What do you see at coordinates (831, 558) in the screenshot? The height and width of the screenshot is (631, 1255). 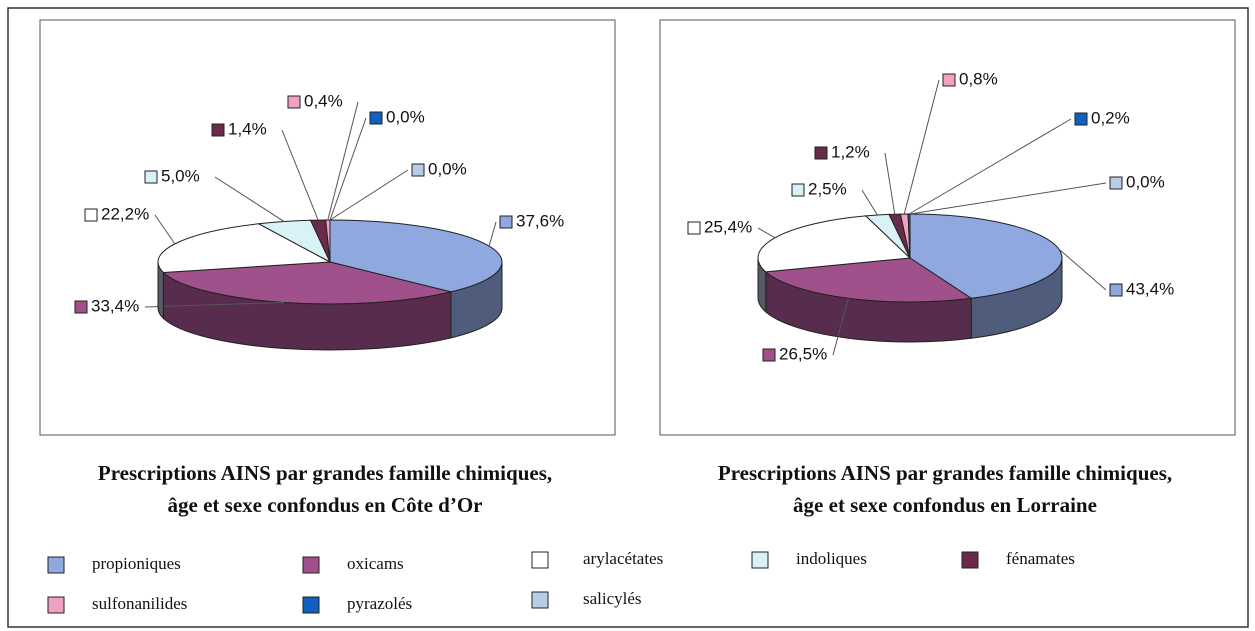 I see `legend-label: indoliques` at bounding box center [831, 558].